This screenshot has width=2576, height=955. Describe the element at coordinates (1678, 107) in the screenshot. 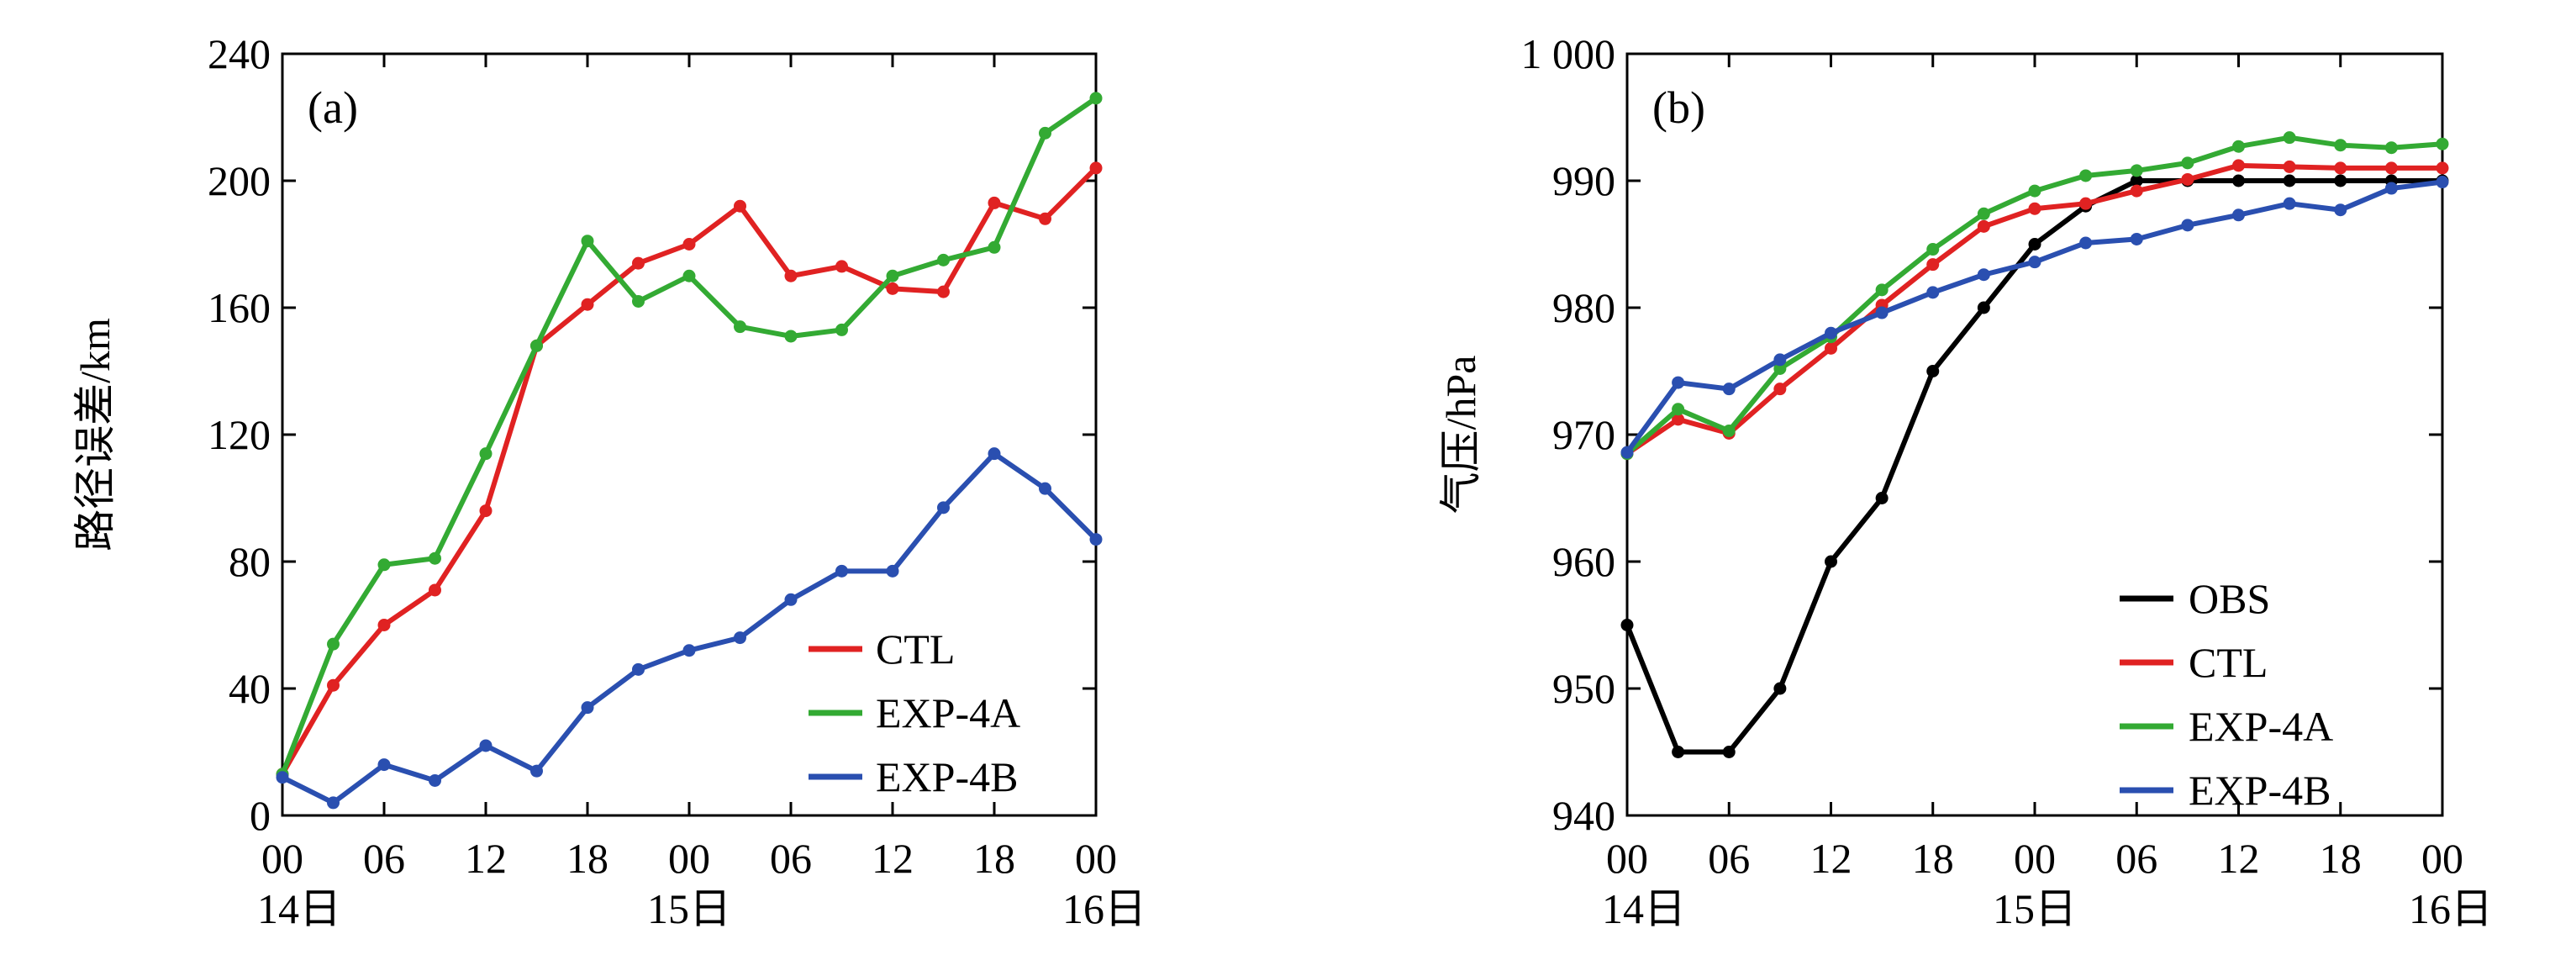

I see `panel-label: (b)` at that location.